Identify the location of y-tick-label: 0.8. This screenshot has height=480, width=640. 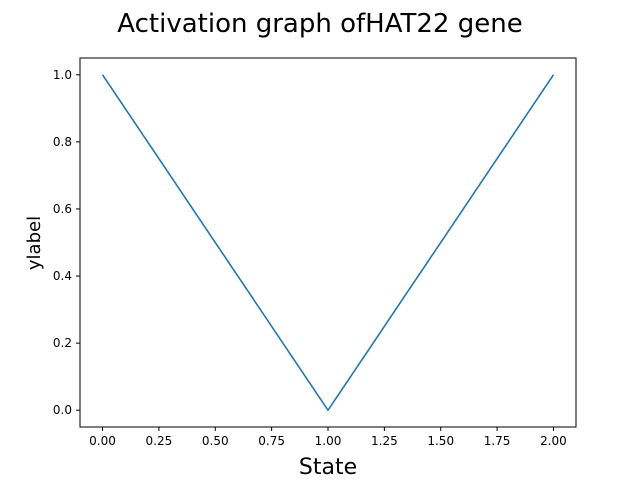
(62, 142).